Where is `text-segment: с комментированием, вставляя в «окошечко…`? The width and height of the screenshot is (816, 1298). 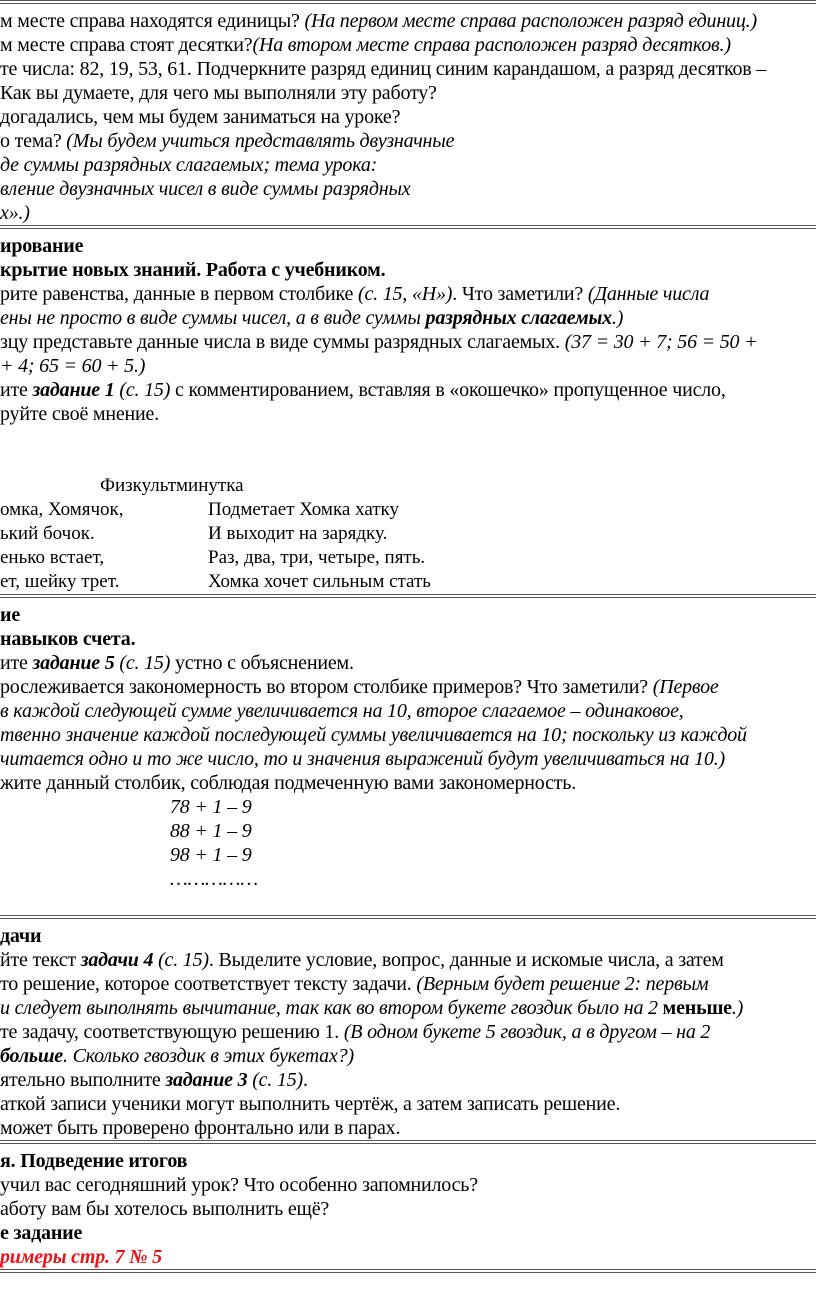 text-segment: с комментированием, вставляя в «окошечко… is located at coordinates (448, 390).